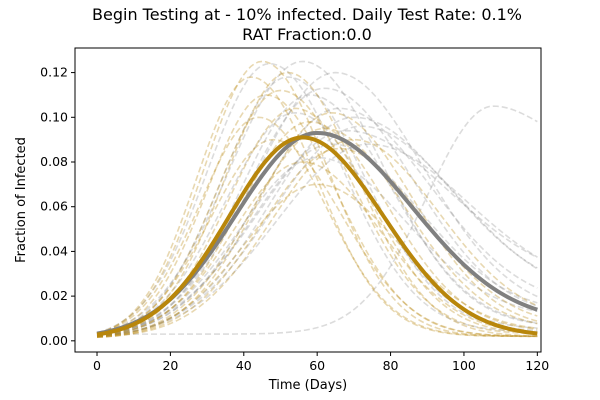 The image size is (600, 400). What do you see at coordinates (244, 365) in the screenshot?
I see `x-tick-label: 40` at bounding box center [244, 365].